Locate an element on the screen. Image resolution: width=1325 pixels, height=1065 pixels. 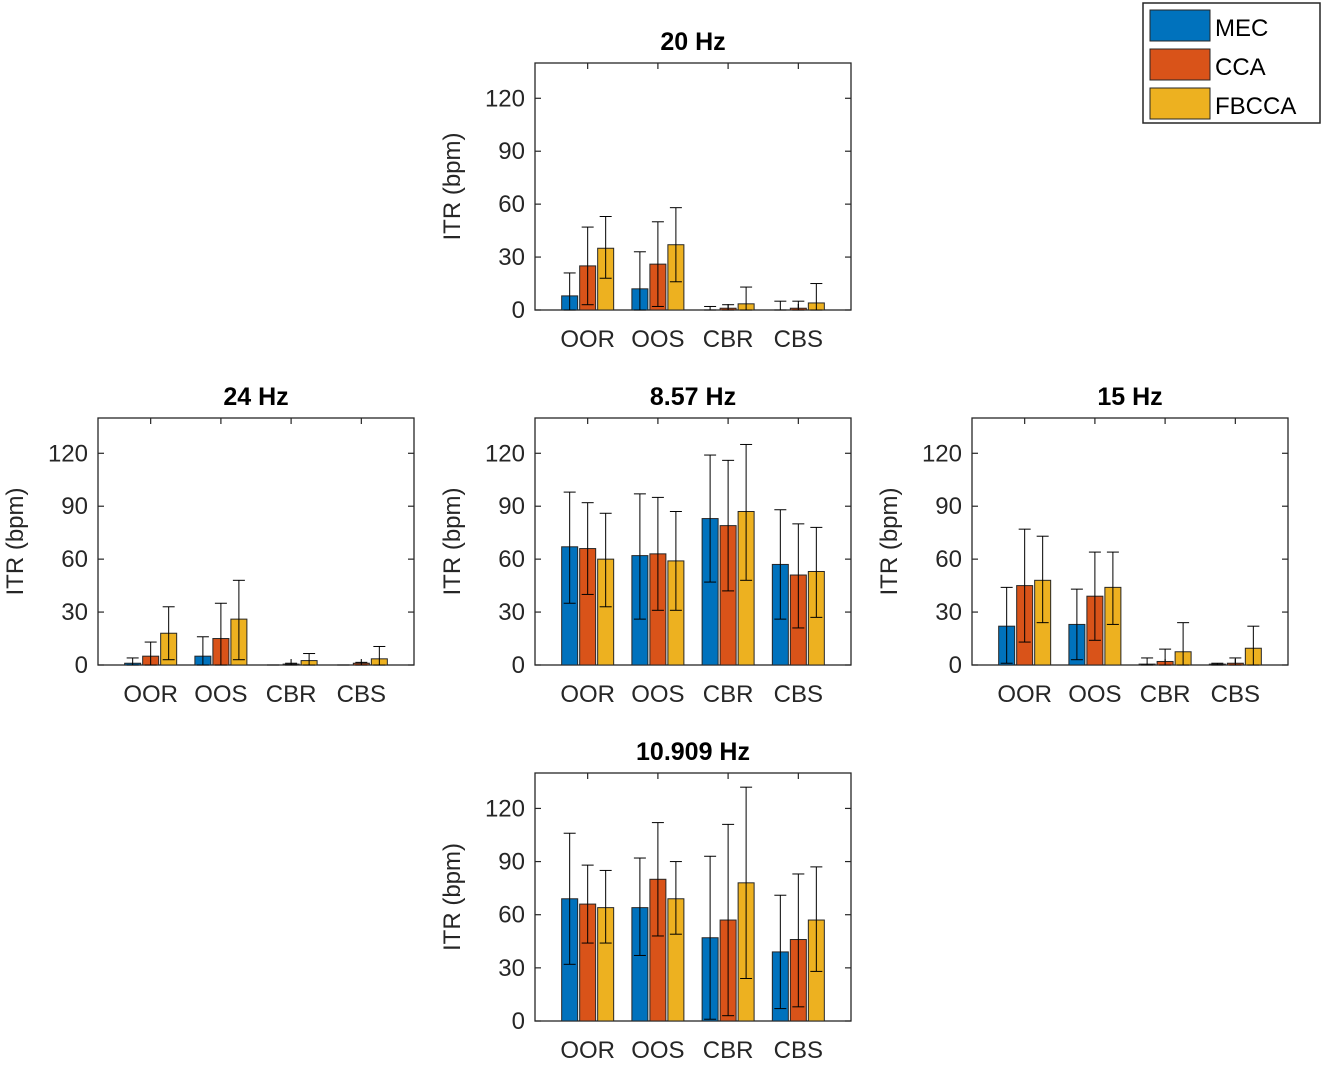
legend: MEC CCA FBCCA is located at coordinates (1231, 63).